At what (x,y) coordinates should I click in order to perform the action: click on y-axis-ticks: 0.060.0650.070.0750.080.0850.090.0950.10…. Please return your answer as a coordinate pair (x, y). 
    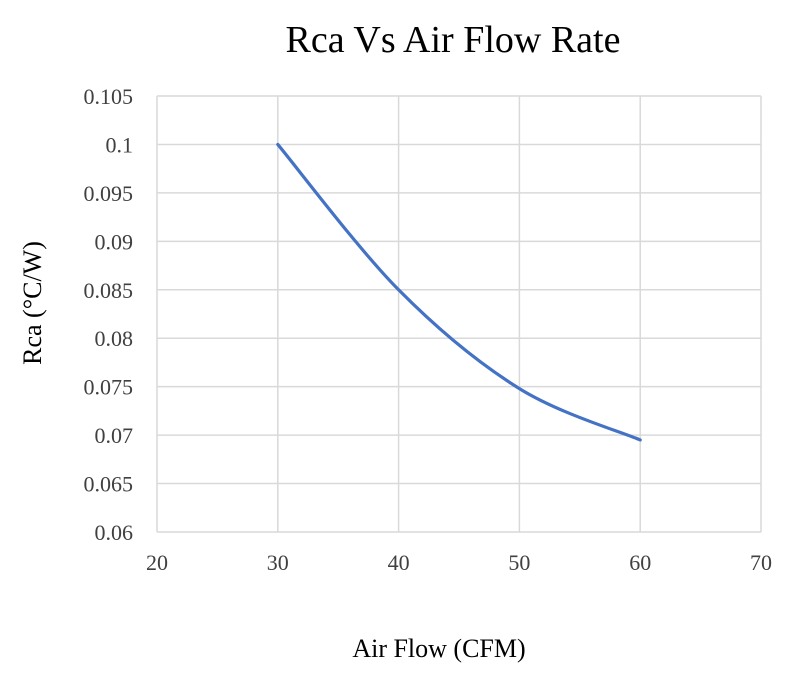
    Looking at the image, I should click on (109, 314).